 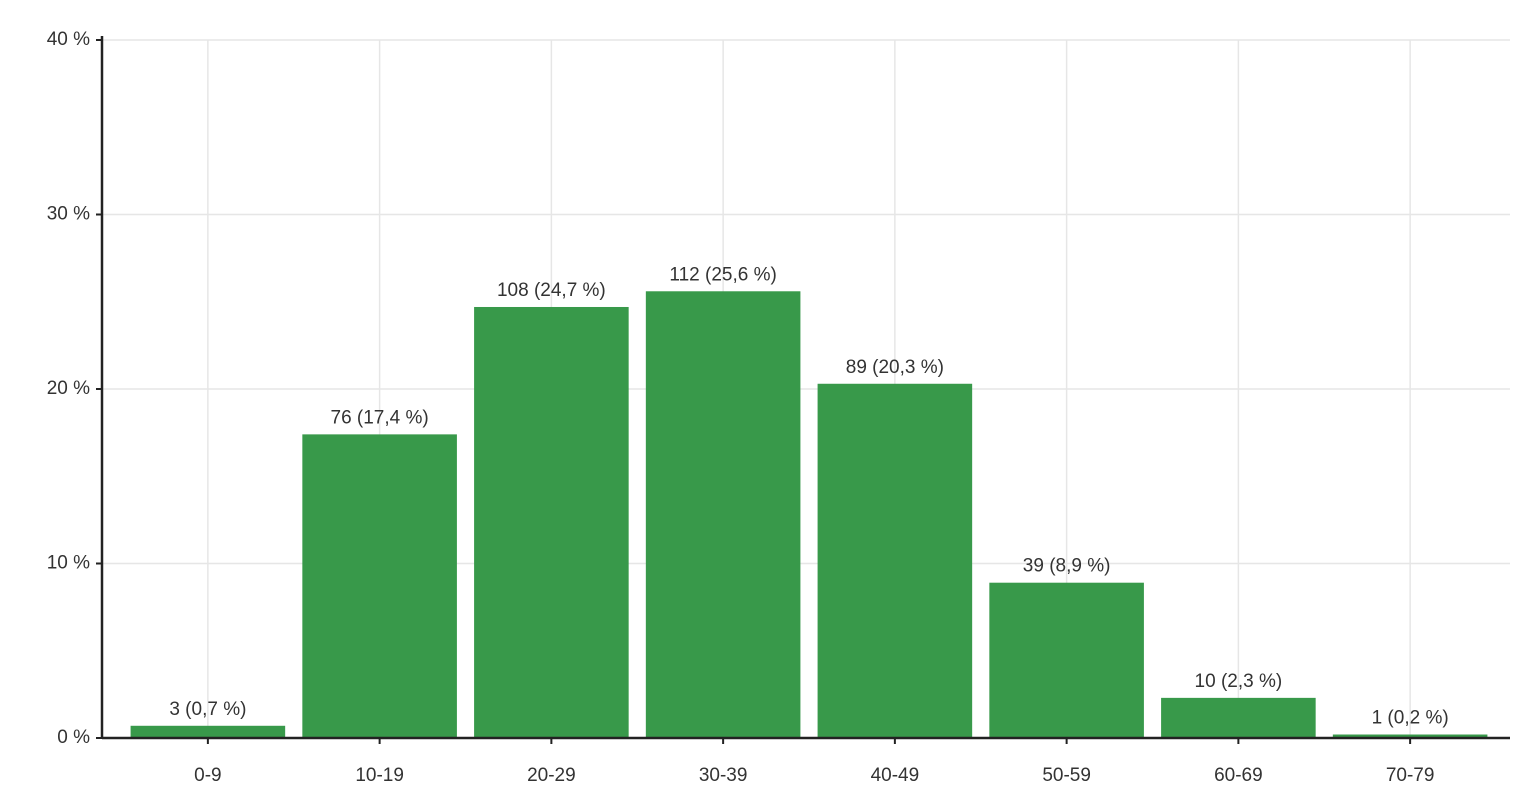 What do you see at coordinates (1066, 775) in the screenshot?
I see `x-tick-label: 50-59` at bounding box center [1066, 775].